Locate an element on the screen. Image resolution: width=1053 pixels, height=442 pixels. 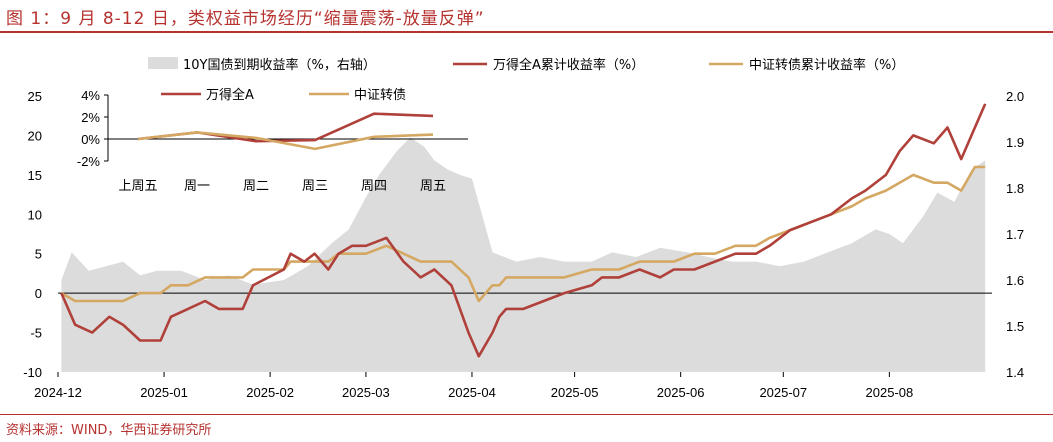
inset-category-1: 周一 is located at coordinates (197, 185).